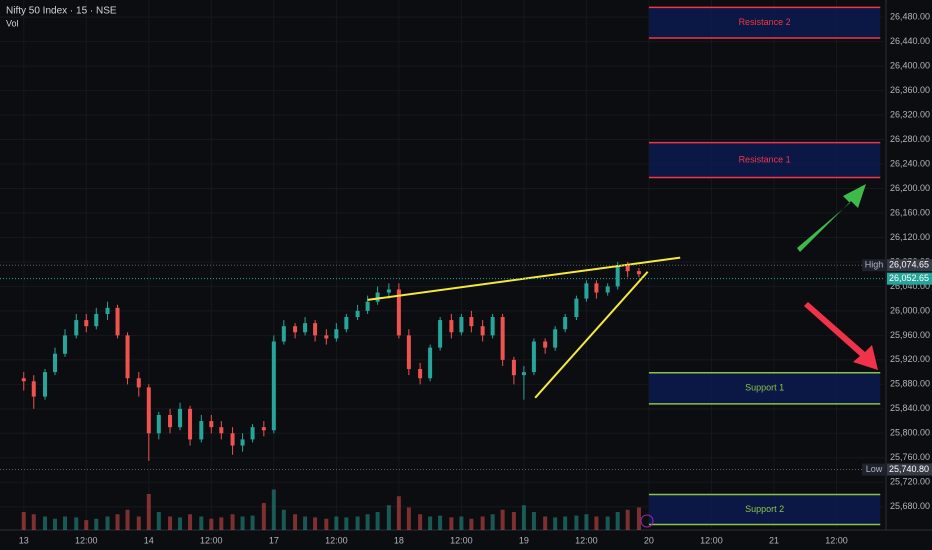 The height and width of the screenshot is (550, 932). What do you see at coordinates (910, 139) in the screenshot?
I see `y-tick-label: 26,280.00` at bounding box center [910, 139].